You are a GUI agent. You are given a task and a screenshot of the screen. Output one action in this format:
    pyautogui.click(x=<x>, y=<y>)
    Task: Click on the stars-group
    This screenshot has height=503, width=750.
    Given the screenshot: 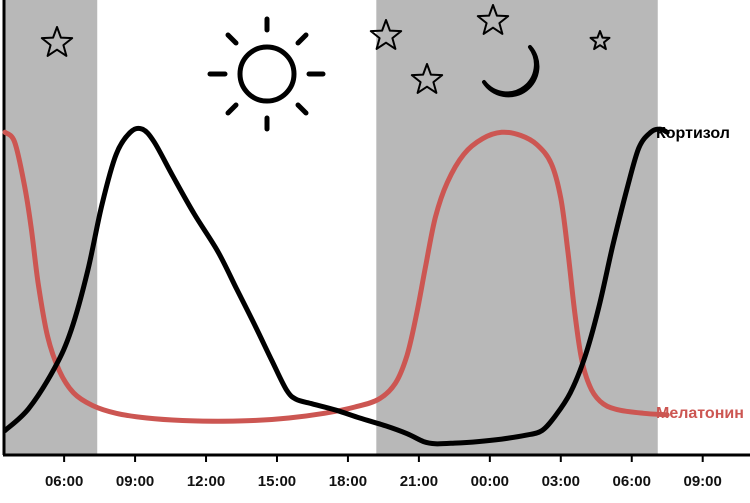 What is the action you would take?
    pyautogui.click(x=325, y=49)
    